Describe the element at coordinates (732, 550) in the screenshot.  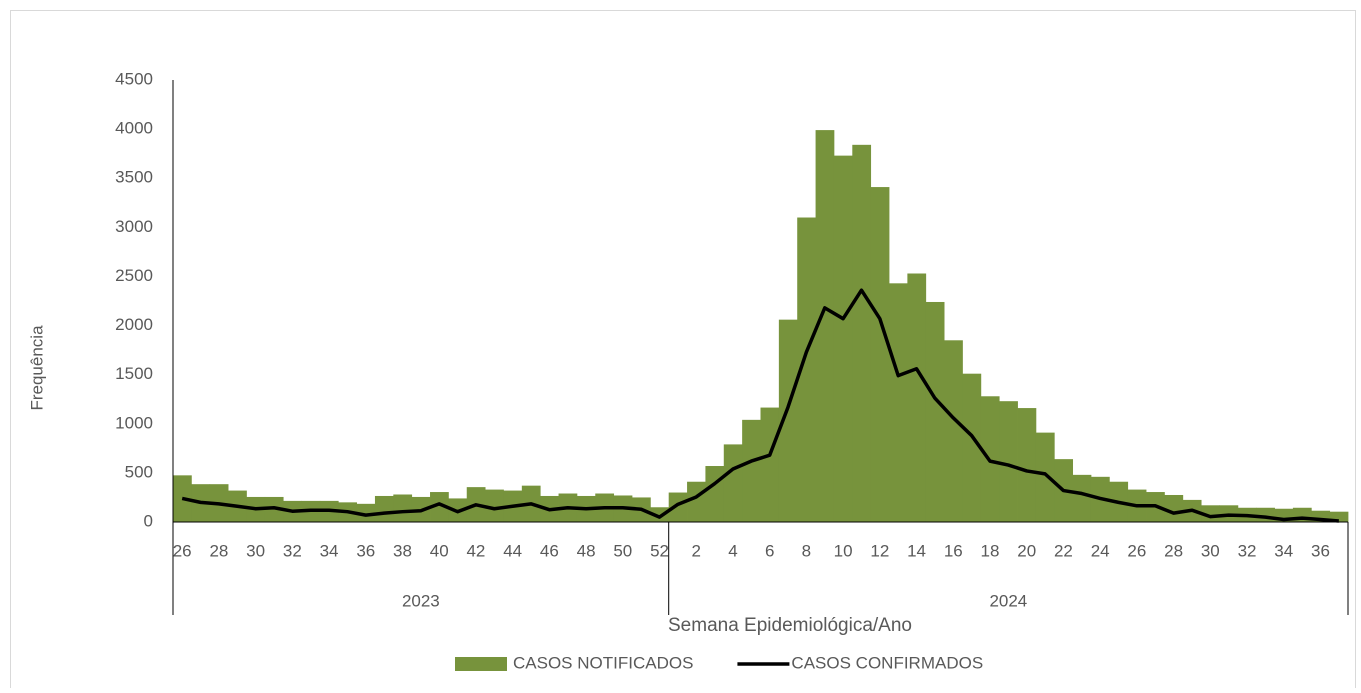
I see `x-tick-label: 4` at that location.